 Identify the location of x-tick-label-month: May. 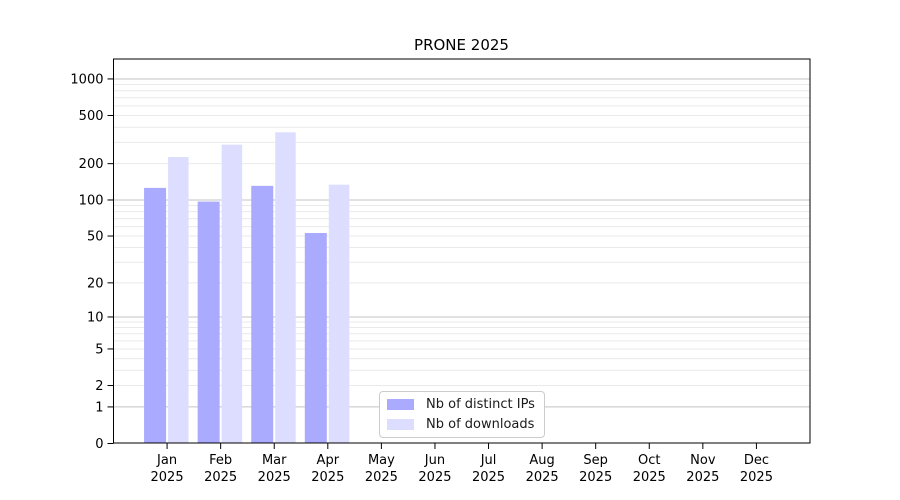
(381, 460).